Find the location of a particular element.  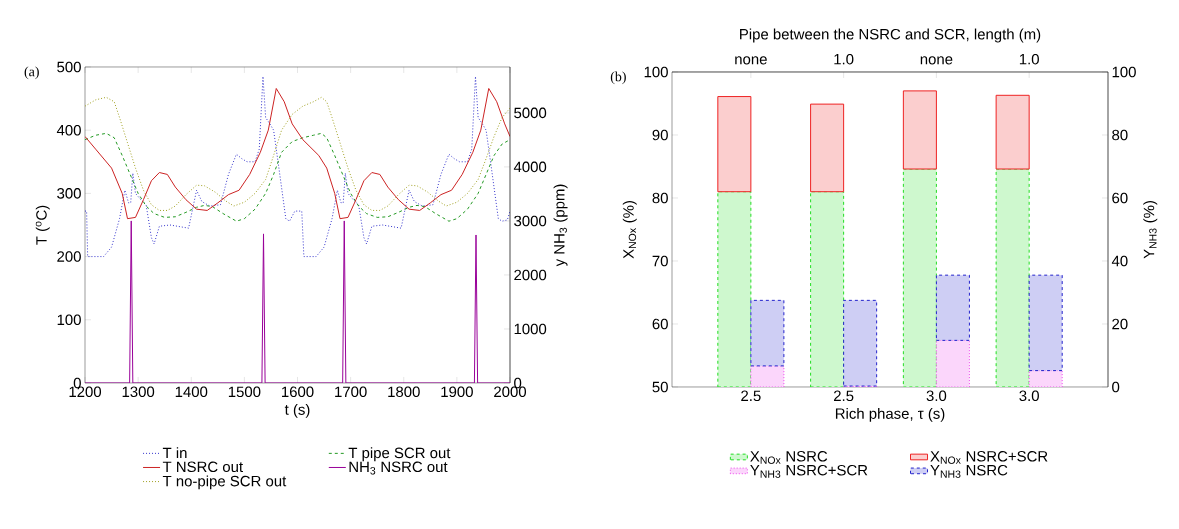

x-axis-title: t (s) is located at coordinates (297, 410).